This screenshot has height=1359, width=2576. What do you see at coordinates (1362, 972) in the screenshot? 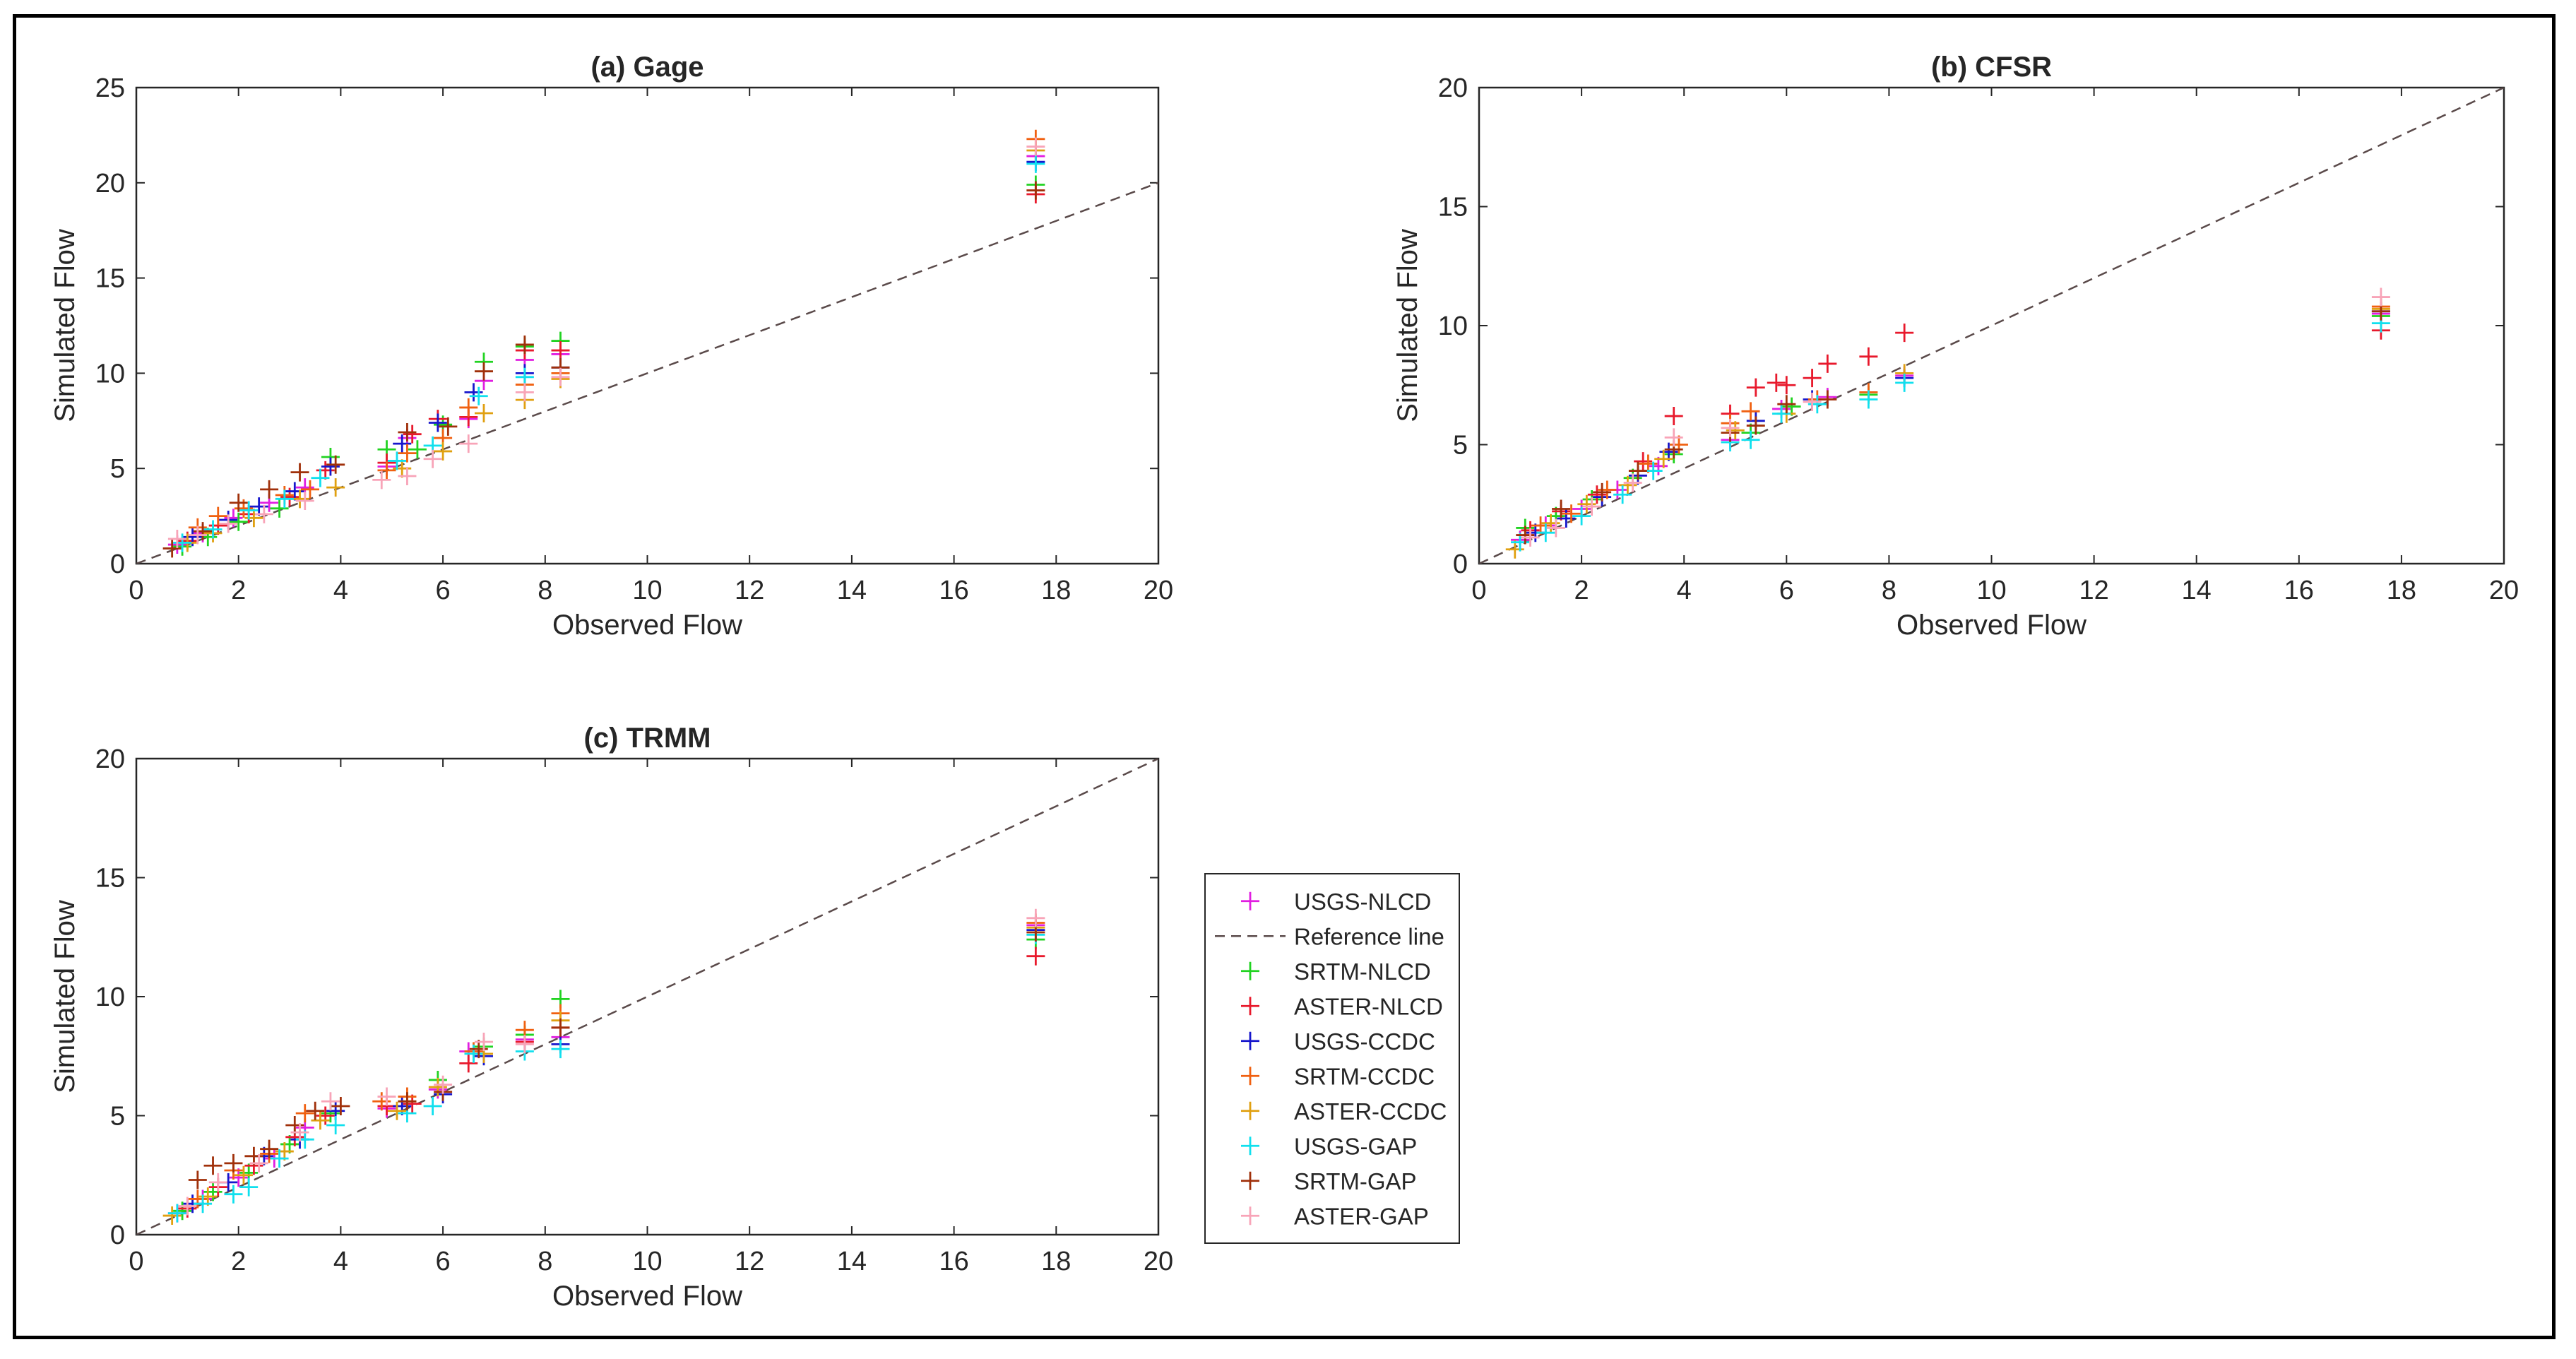
I see `legend-label: SRTM-NLCD` at bounding box center [1362, 972].